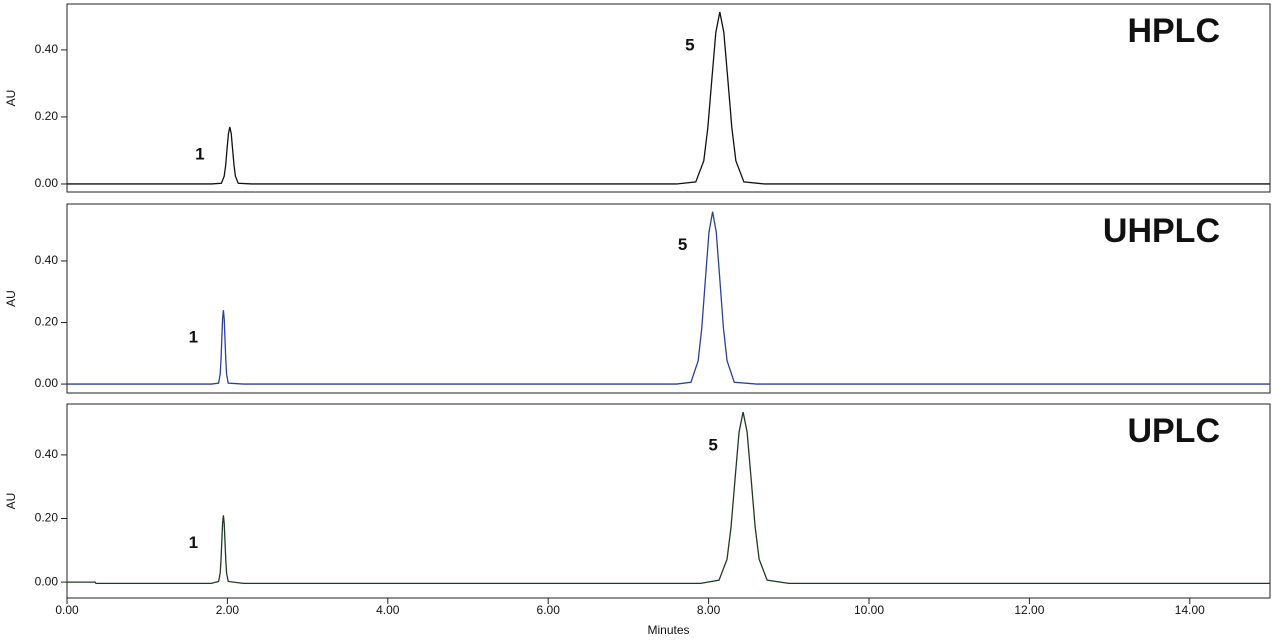 The width and height of the screenshot is (1280, 640). Describe the element at coordinates (709, 610) in the screenshot. I see `x-tick-label: 8.00` at that location.